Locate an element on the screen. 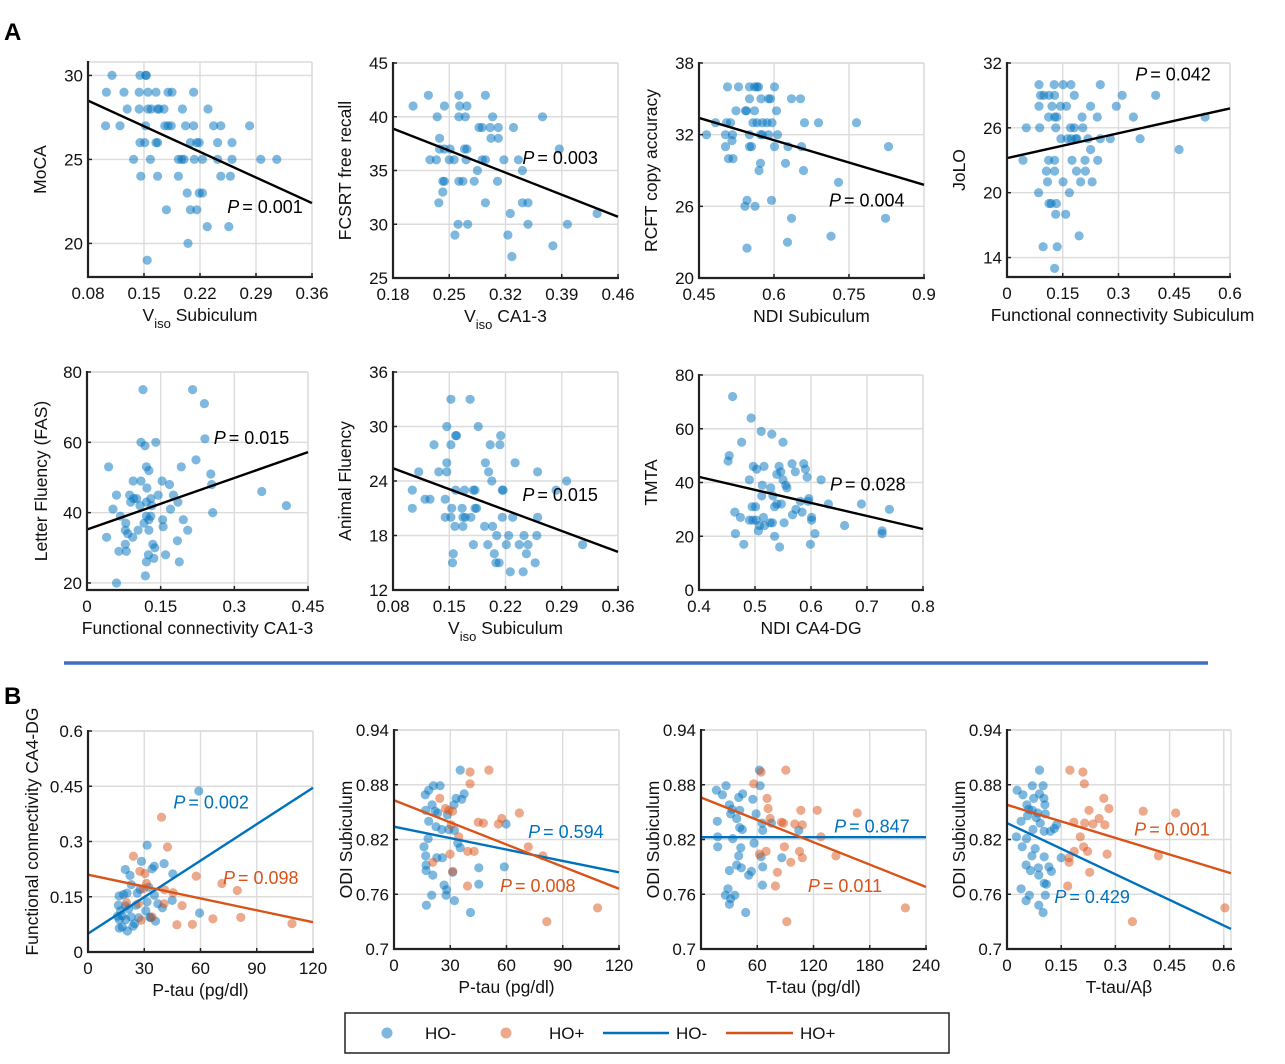  y-tick-label: 40 is located at coordinates (72, 513).